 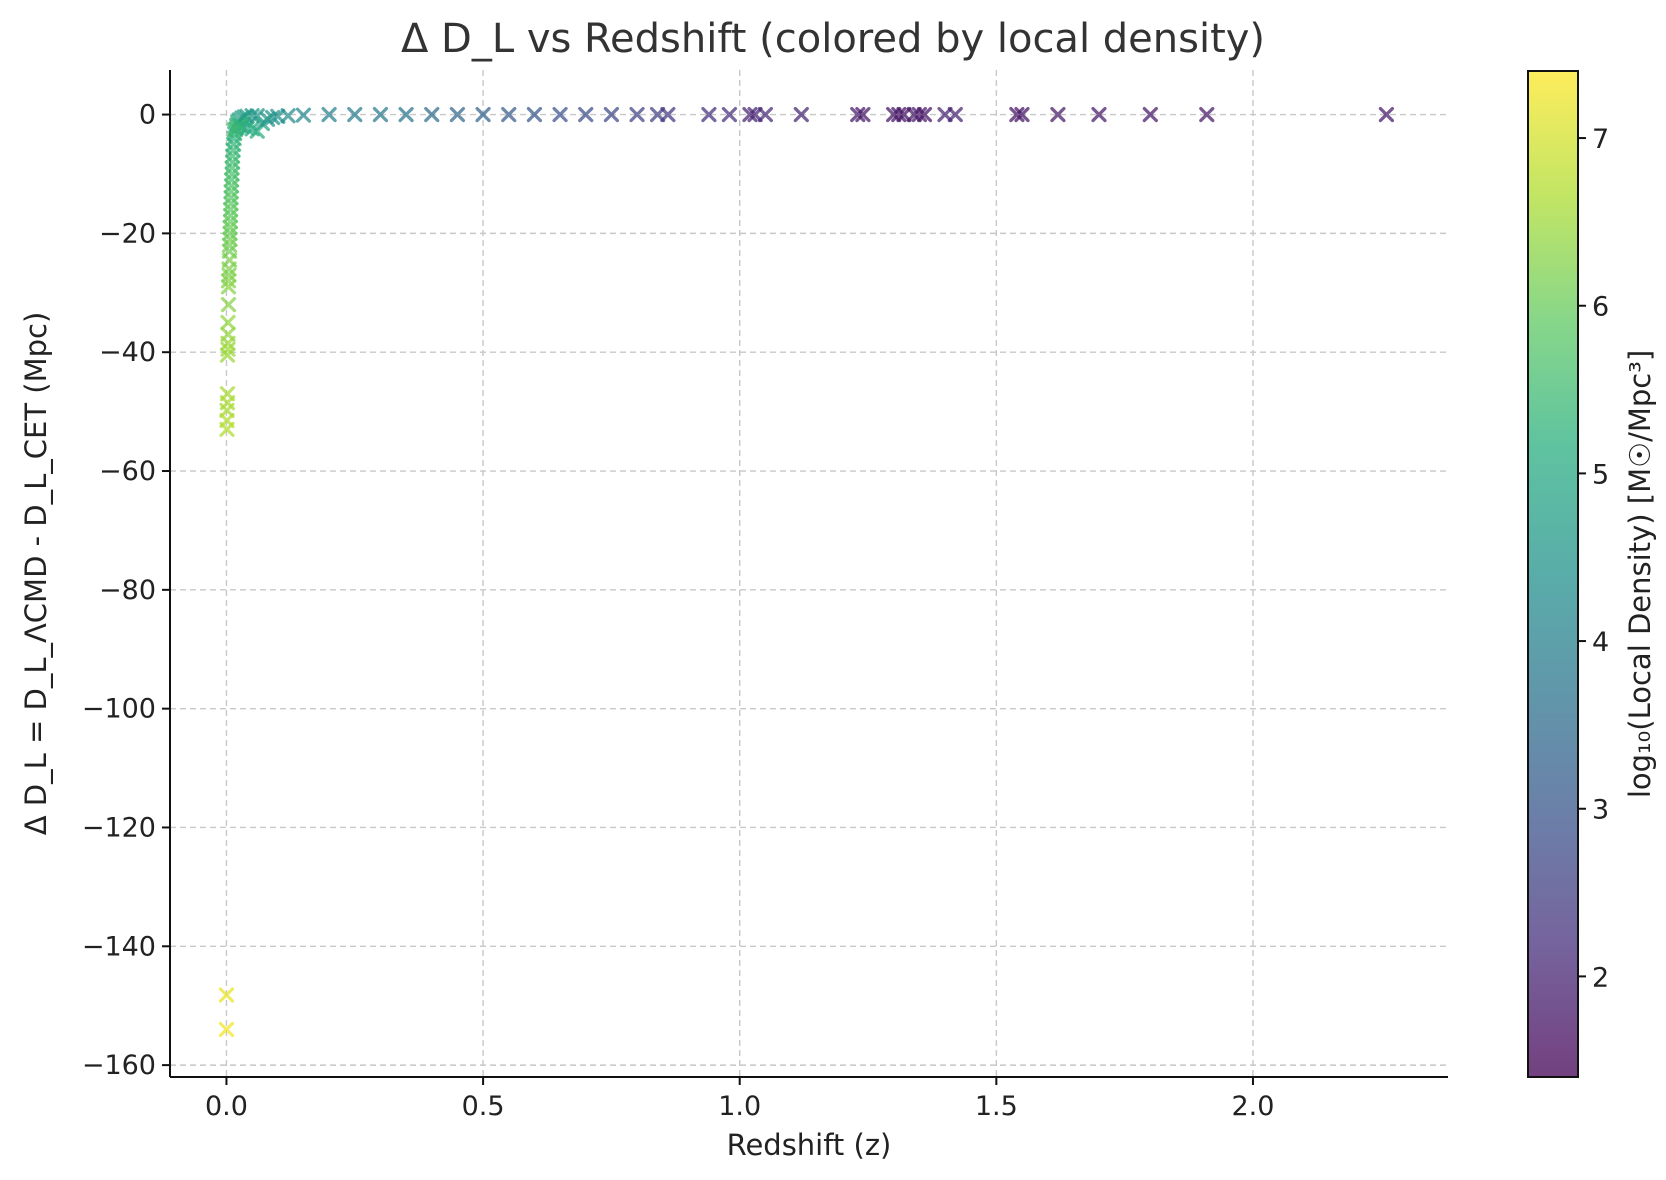 What do you see at coordinates (1640, 574) in the screenshot?
I see `colorbar-label: log₁₀(Local Density) [M☉/Mpc³]` at bounding box center [1640, 574].